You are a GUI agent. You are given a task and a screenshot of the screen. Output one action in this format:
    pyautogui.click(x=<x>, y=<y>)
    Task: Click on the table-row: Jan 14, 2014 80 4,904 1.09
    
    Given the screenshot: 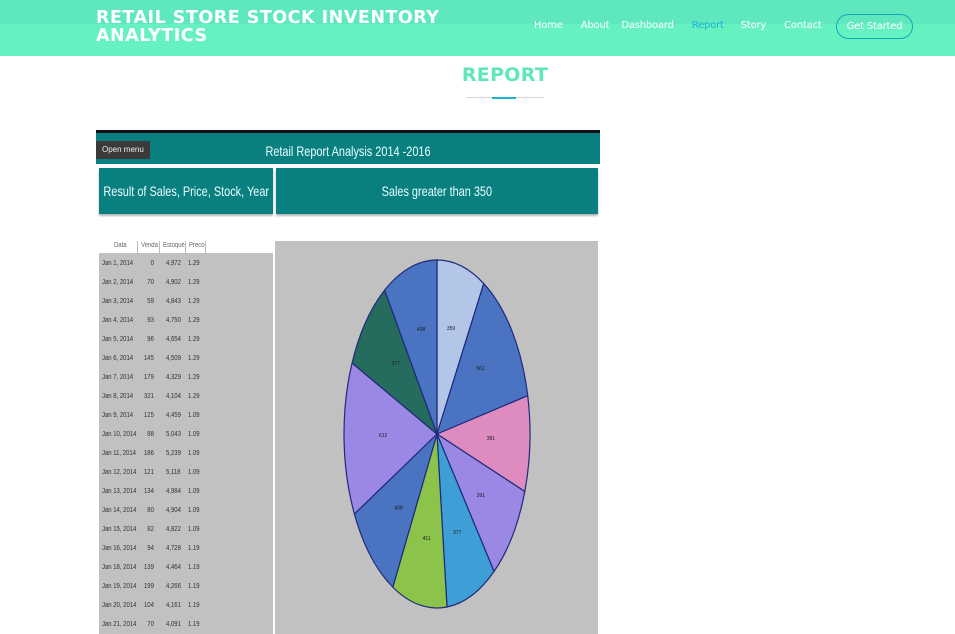 What is the action you would take?
    pyautogui.click(x=186, y=510)
    